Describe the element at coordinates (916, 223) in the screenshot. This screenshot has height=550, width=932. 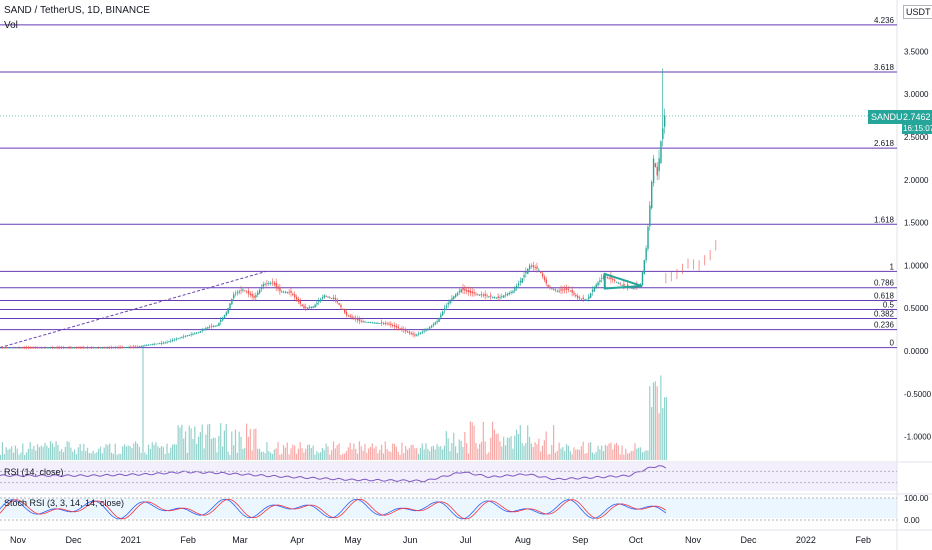
I see `y-tick-label: 1.5000` at that location.